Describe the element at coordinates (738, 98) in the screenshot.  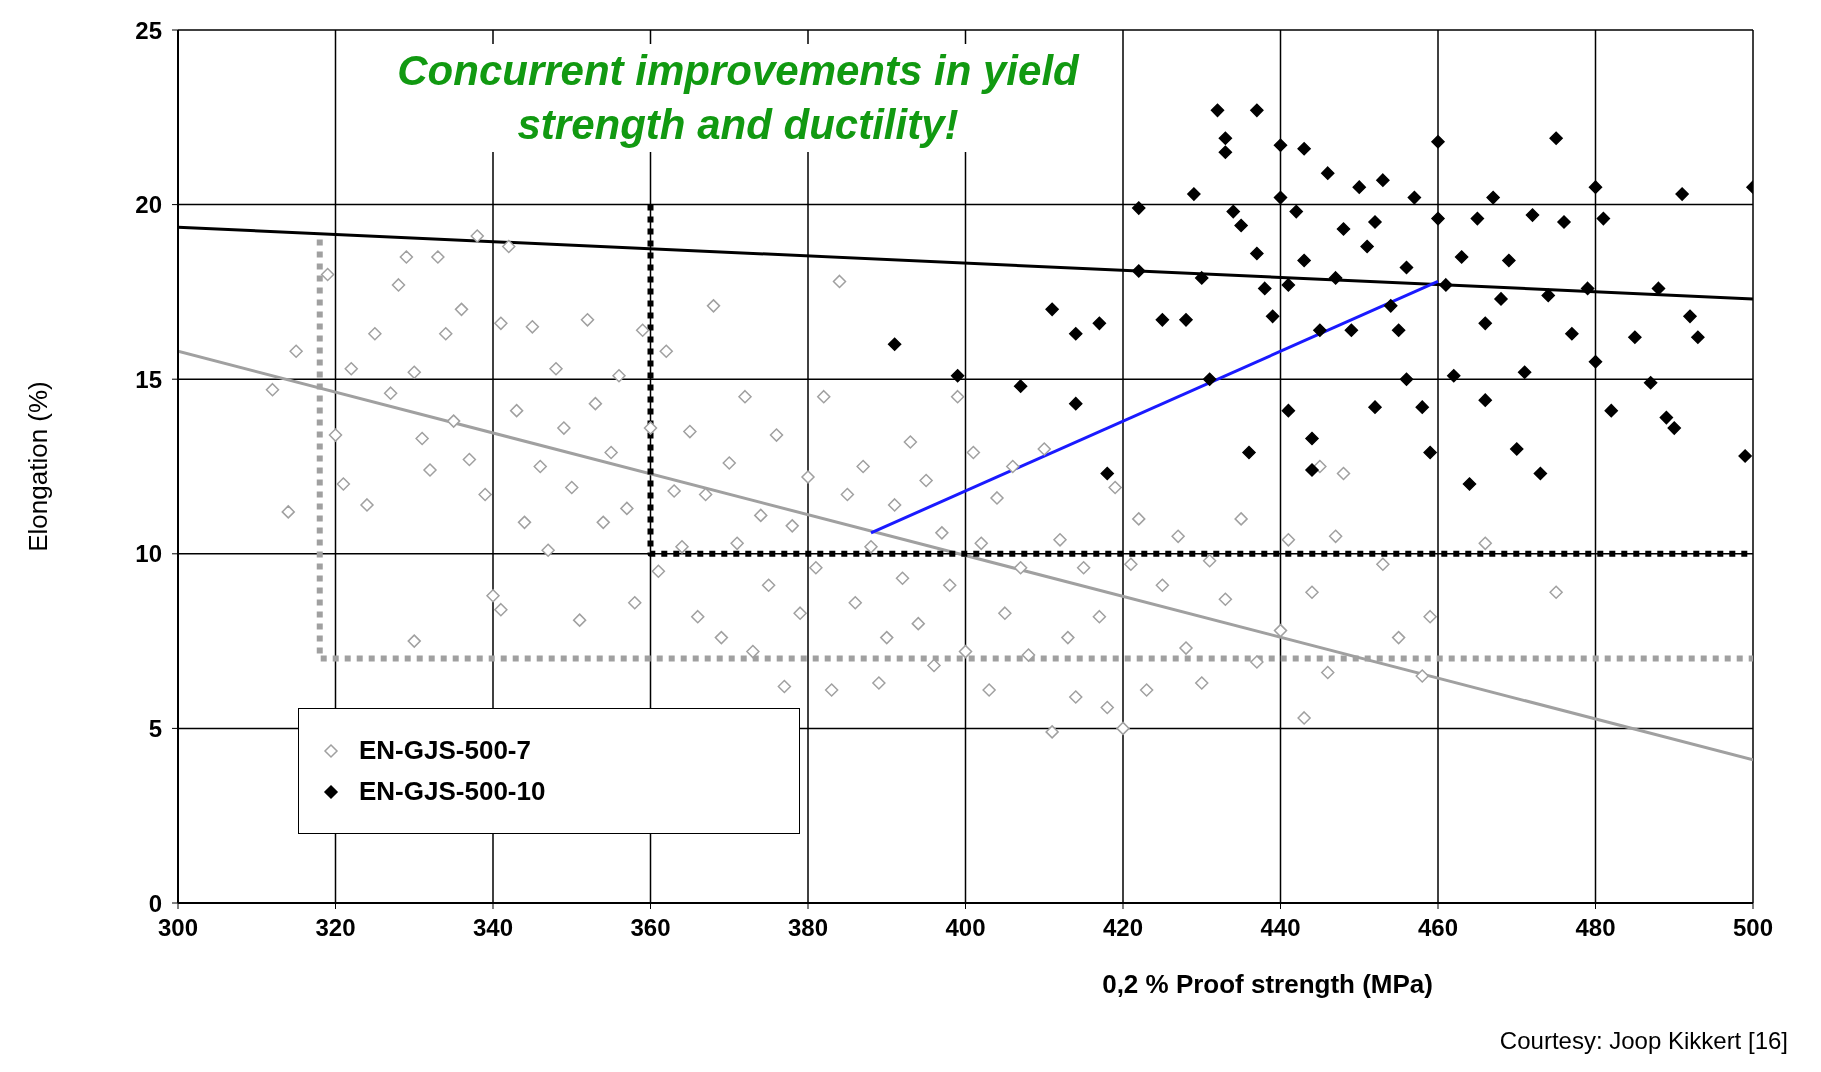
I see `annotation: Concurrent improvements in yield strength and ductility!` at that location.